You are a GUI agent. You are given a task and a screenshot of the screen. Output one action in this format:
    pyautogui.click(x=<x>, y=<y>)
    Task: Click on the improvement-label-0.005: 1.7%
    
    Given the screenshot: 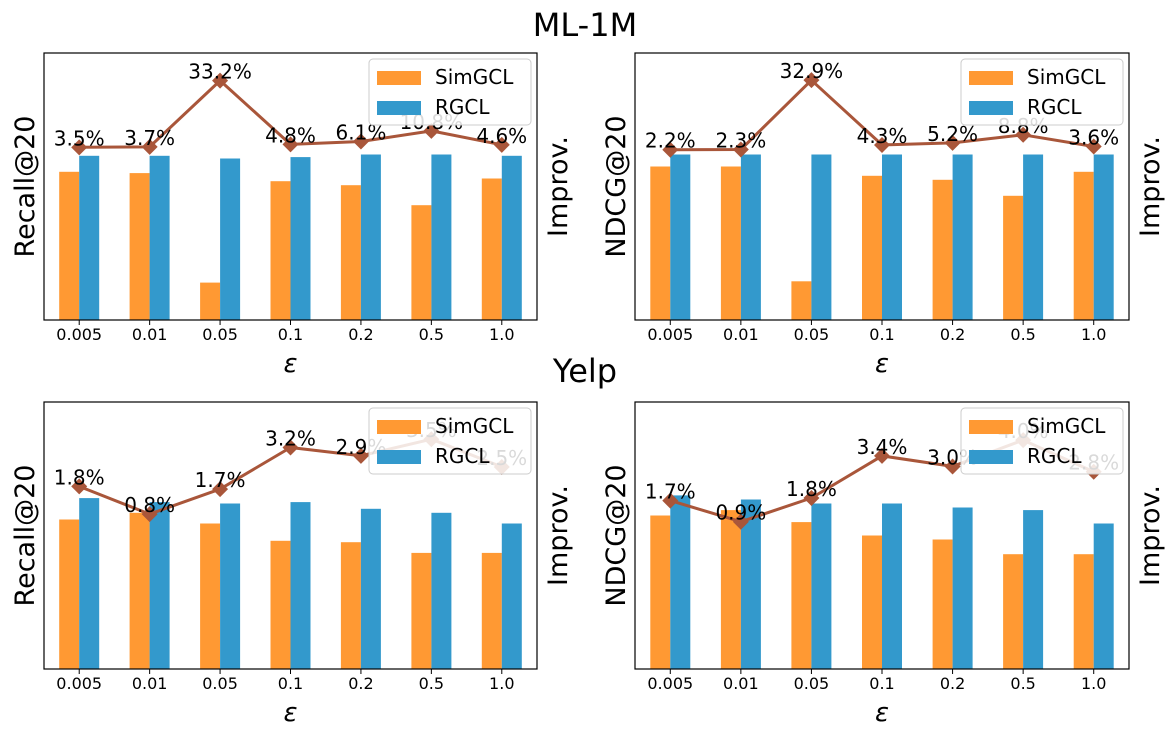 What is the action you would take?
    pyautogui.click(x=670, y=492)
    